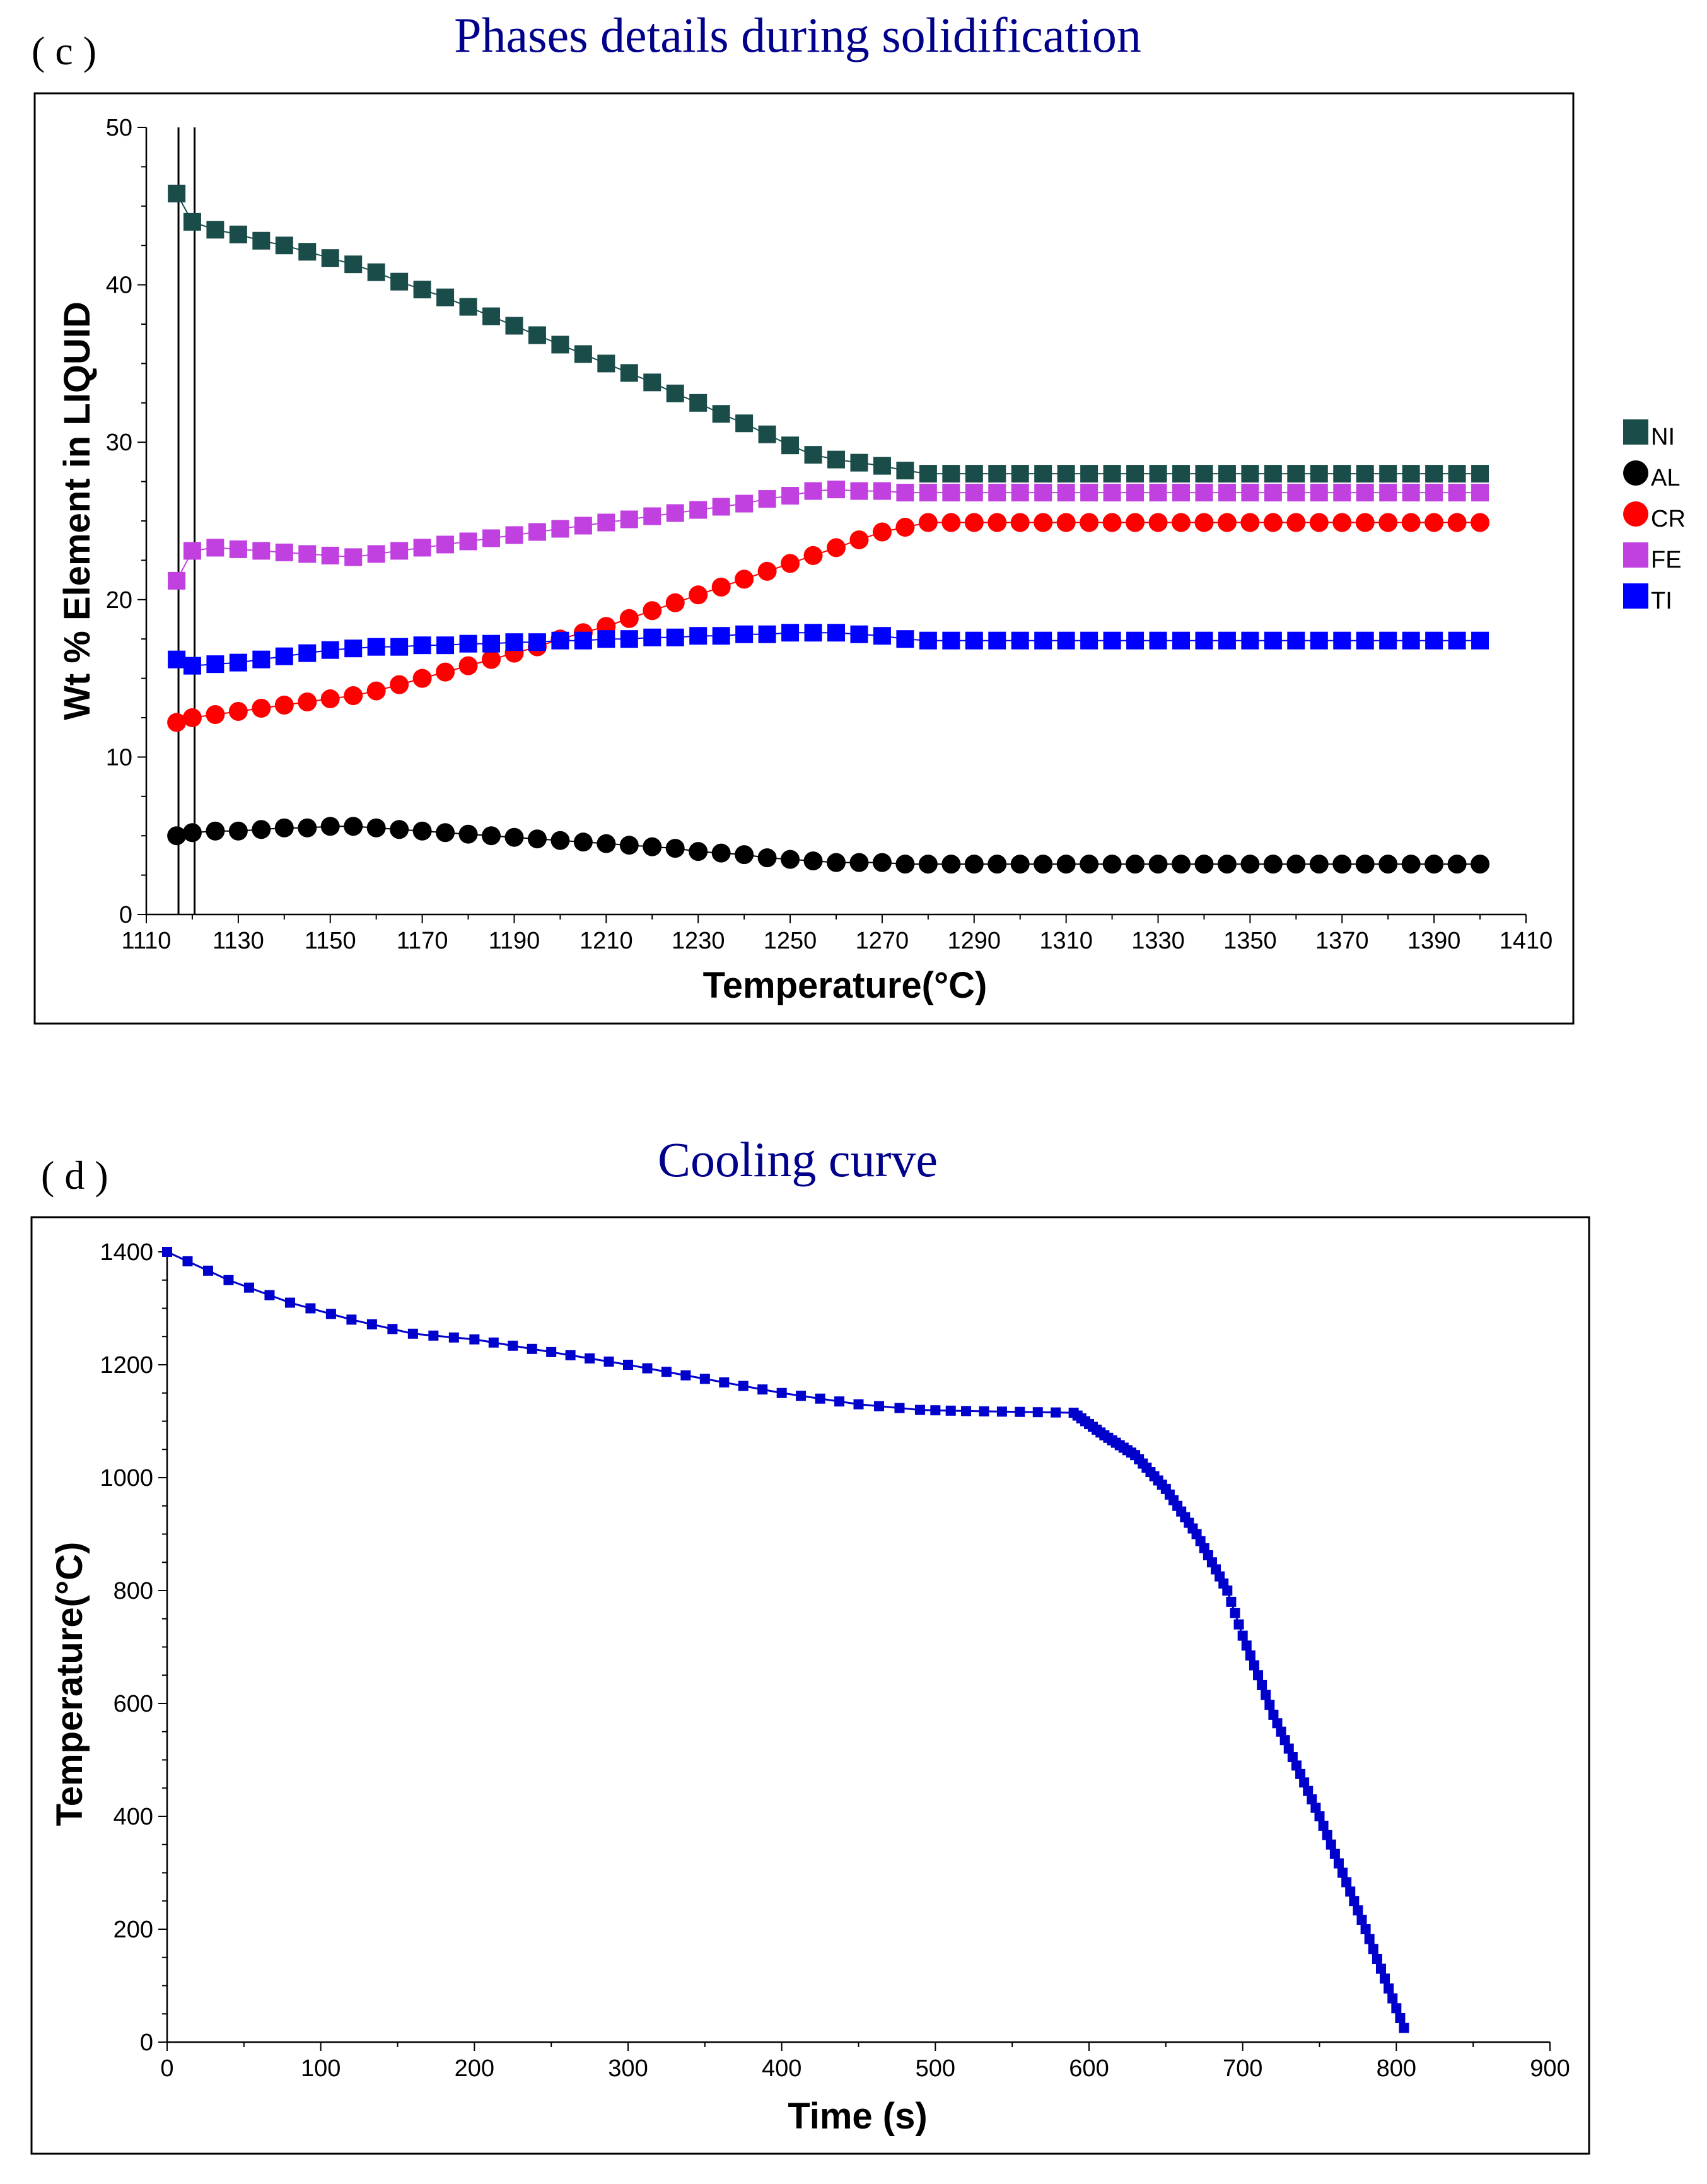 The image size is (1707, 2184). I want to click on panel-c-x-axis-title: Temperature(°C), so click(845, 985).